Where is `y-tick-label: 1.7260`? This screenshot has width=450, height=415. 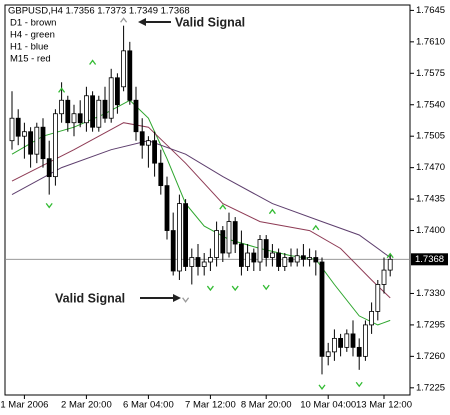 y-tick-label: 1.7260 is located at coordinates (430, 356).